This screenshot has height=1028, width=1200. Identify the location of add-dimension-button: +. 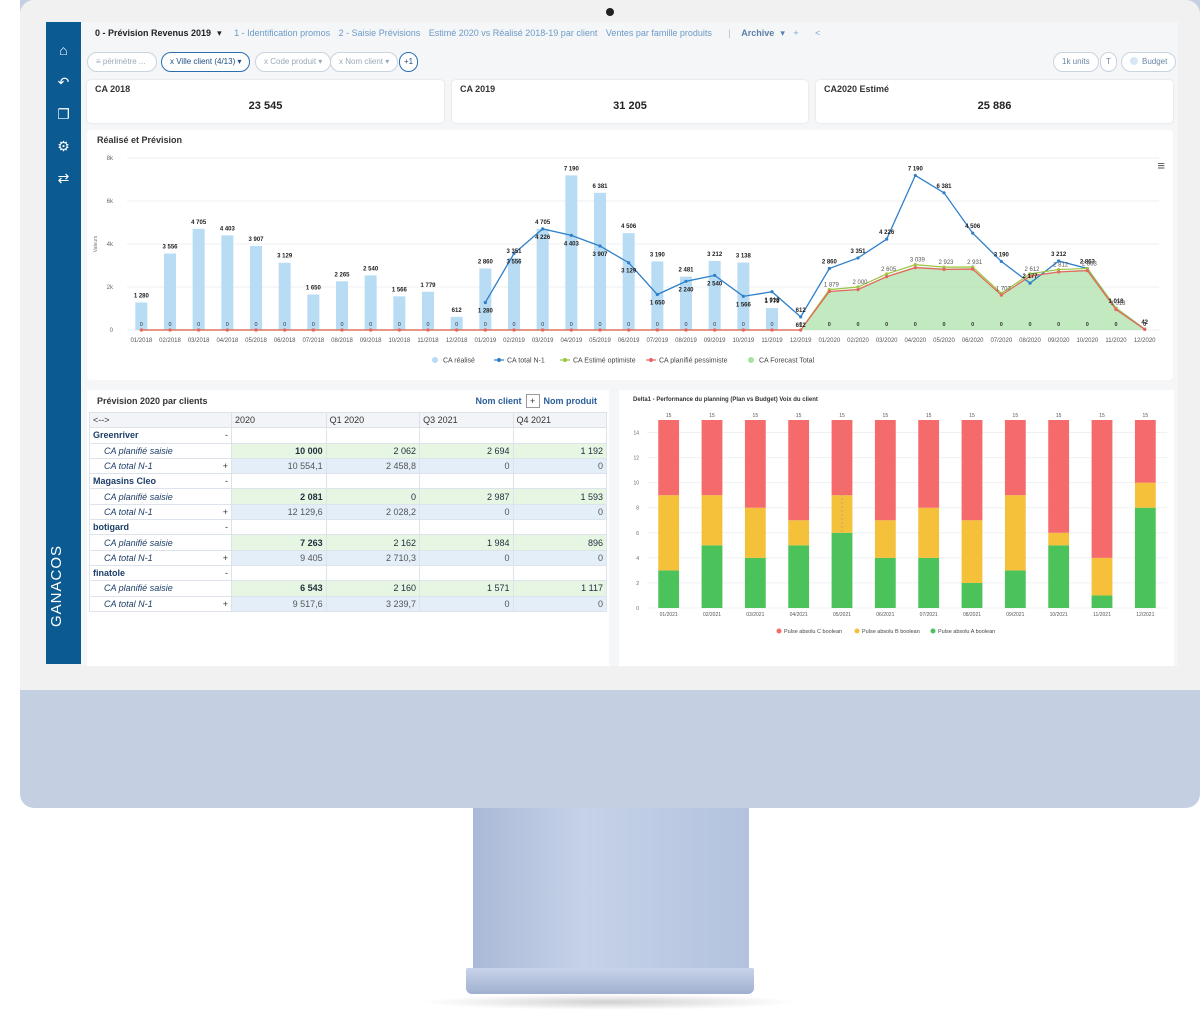
(532, 401).